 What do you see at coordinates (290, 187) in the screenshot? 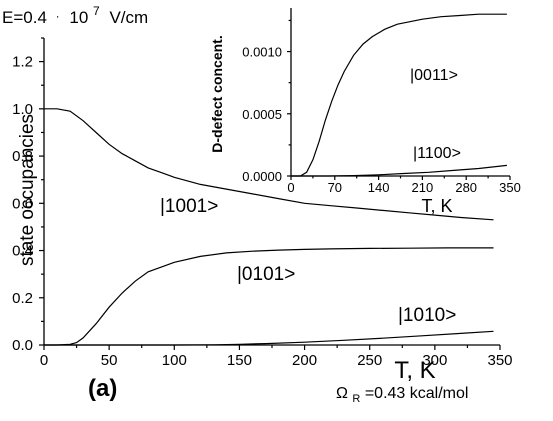
I see `inset-x-tick-label: 0` at bounding box center [290, 187].